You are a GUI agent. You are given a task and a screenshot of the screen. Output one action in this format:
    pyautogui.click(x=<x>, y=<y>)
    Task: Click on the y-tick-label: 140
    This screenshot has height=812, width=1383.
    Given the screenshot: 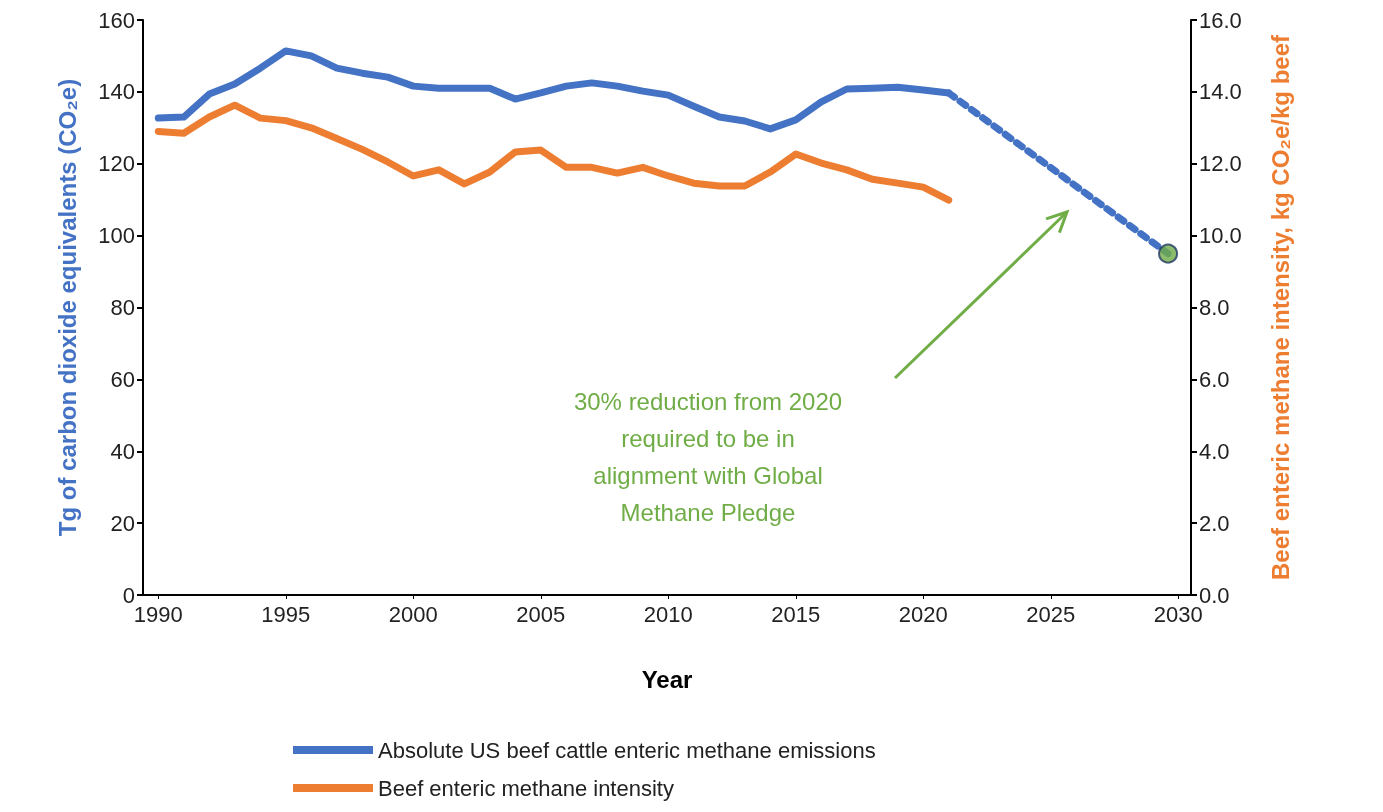 What is the action you would take?
    pyautogui.click(x=116, y=92)
    